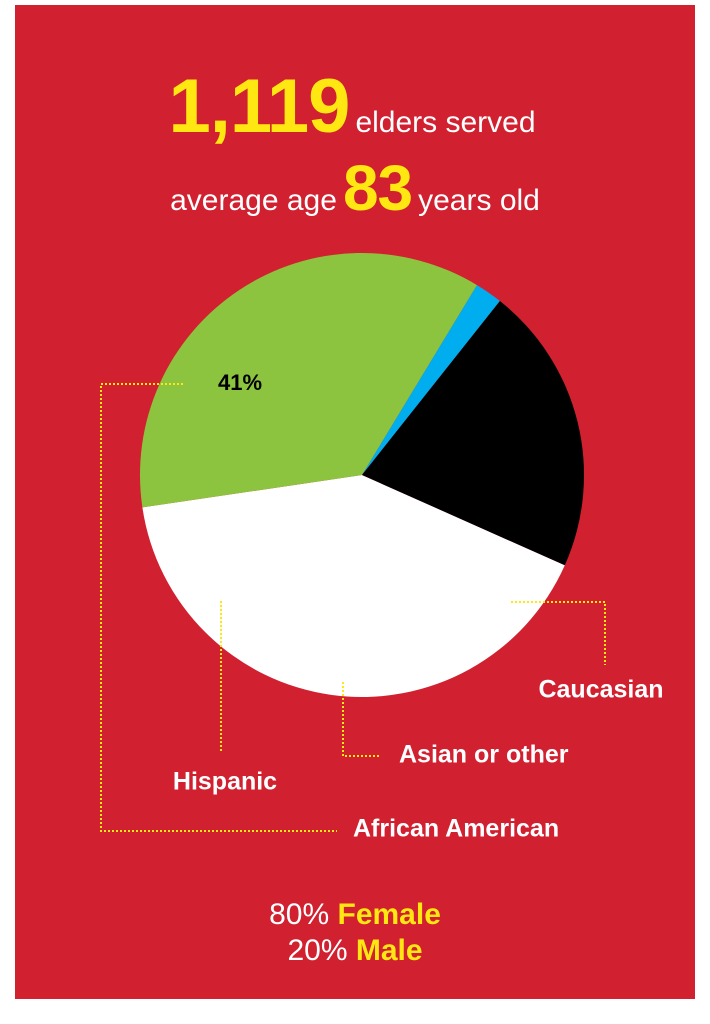  Describe the element at coordinates (389, 950) in the screenshot. I see `male-label: Male` at that location.